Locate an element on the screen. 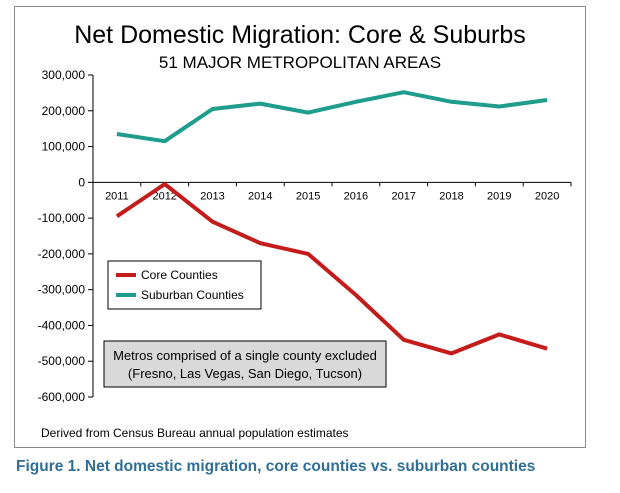 Image resolution: width=620 pixels, height=493 pixels. x-tick-label: 2018 is located at coordinates (451, 196).